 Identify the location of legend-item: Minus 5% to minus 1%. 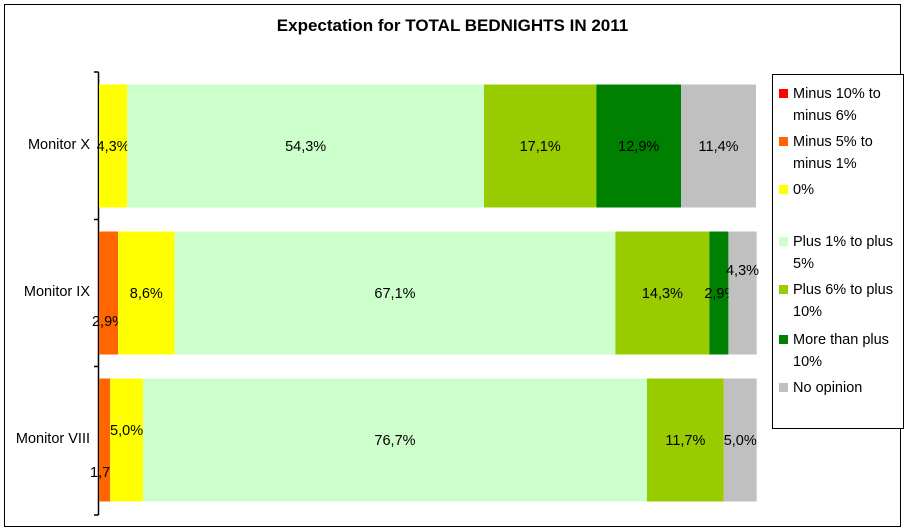
(841, 153).